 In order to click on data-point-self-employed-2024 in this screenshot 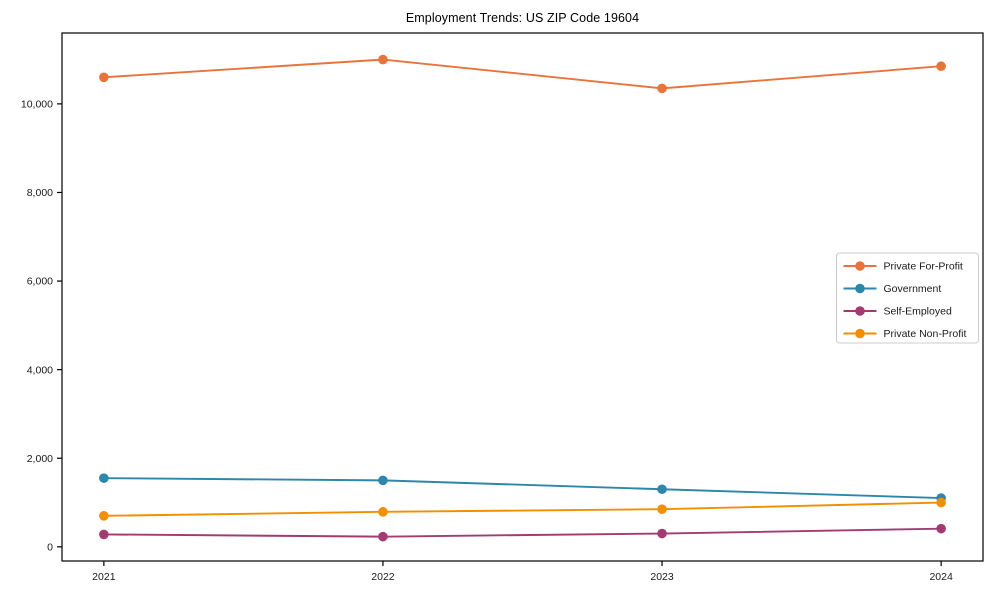, I will do `click(941, 528)`.